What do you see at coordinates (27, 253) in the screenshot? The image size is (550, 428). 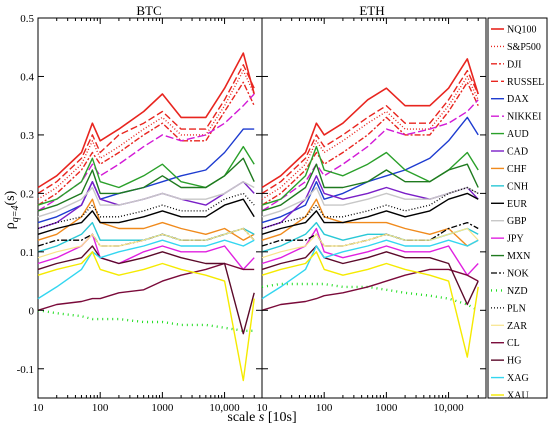 I see `y-tick-label: 0.1` at bounding box center [27, 253].